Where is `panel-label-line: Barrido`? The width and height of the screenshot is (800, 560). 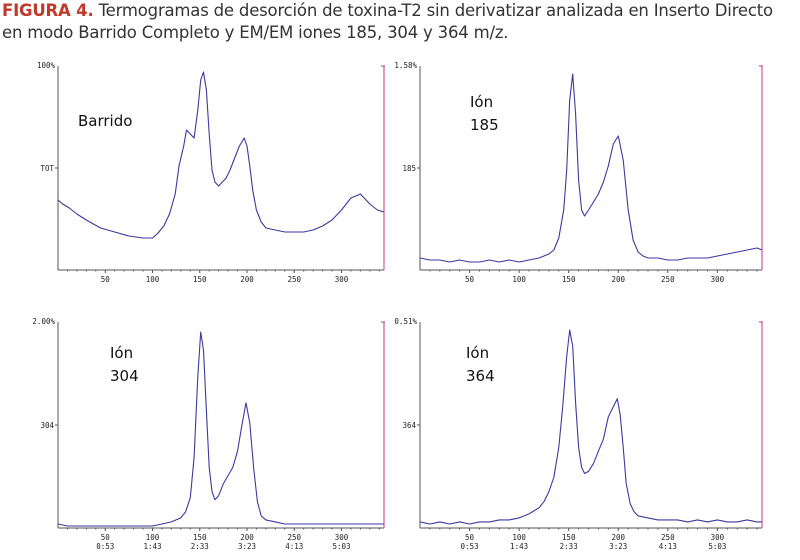 panel-label-line: Barrido is located at coordinates (105, 121).